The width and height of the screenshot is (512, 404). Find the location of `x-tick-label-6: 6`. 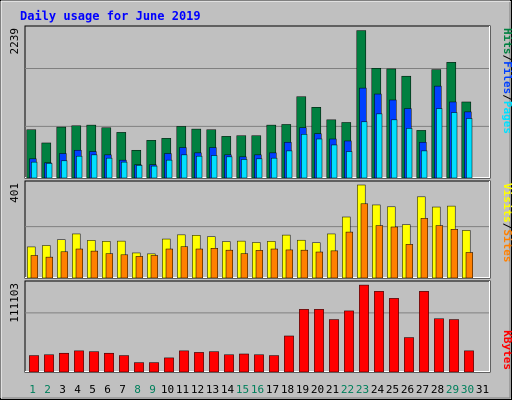

x-tick-label-6: 6 is located at coordinates (107, 389).